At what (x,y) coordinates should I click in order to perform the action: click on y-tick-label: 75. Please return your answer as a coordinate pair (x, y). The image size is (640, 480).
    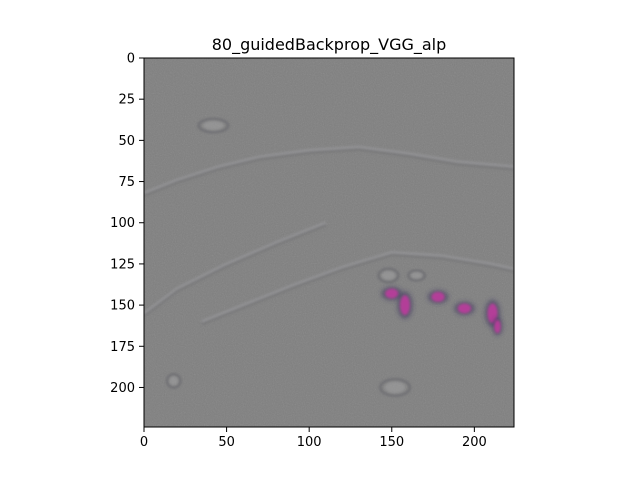
    Looking at the image, I should click on (126, 182).